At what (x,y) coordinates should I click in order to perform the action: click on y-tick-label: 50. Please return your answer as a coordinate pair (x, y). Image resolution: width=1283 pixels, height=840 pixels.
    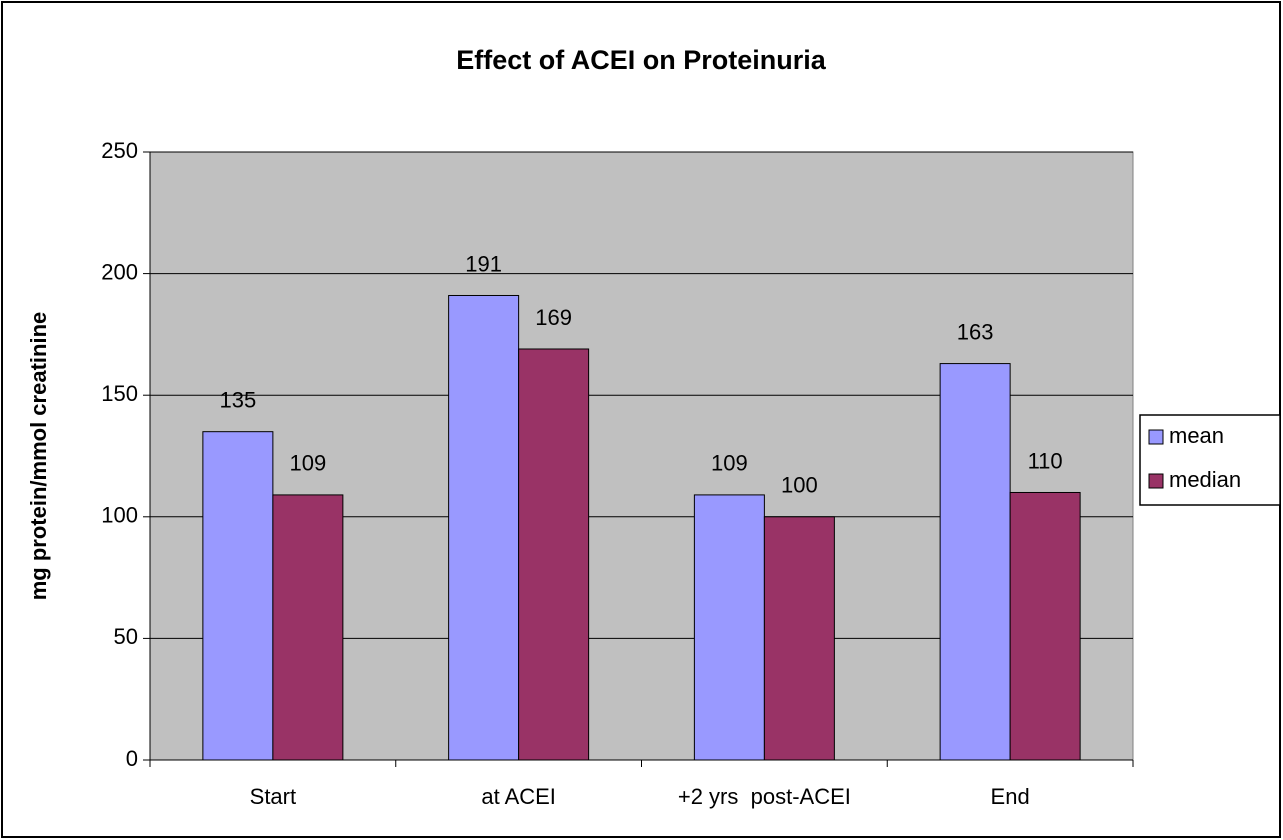
    Looking at the image, I should click on (126, 636).